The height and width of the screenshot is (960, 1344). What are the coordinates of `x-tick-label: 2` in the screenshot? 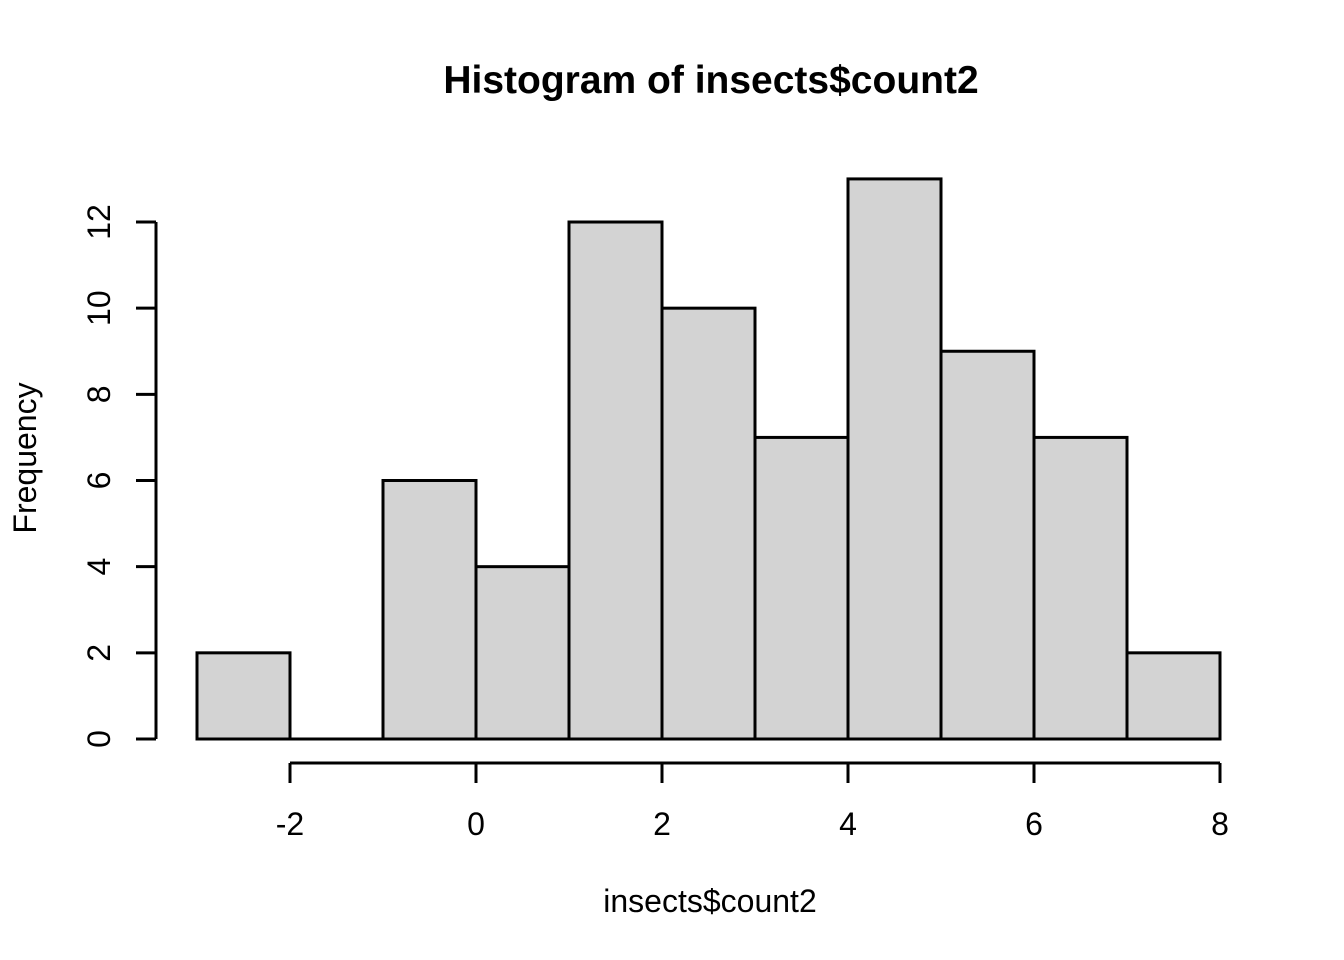 It's located at (662, 824).